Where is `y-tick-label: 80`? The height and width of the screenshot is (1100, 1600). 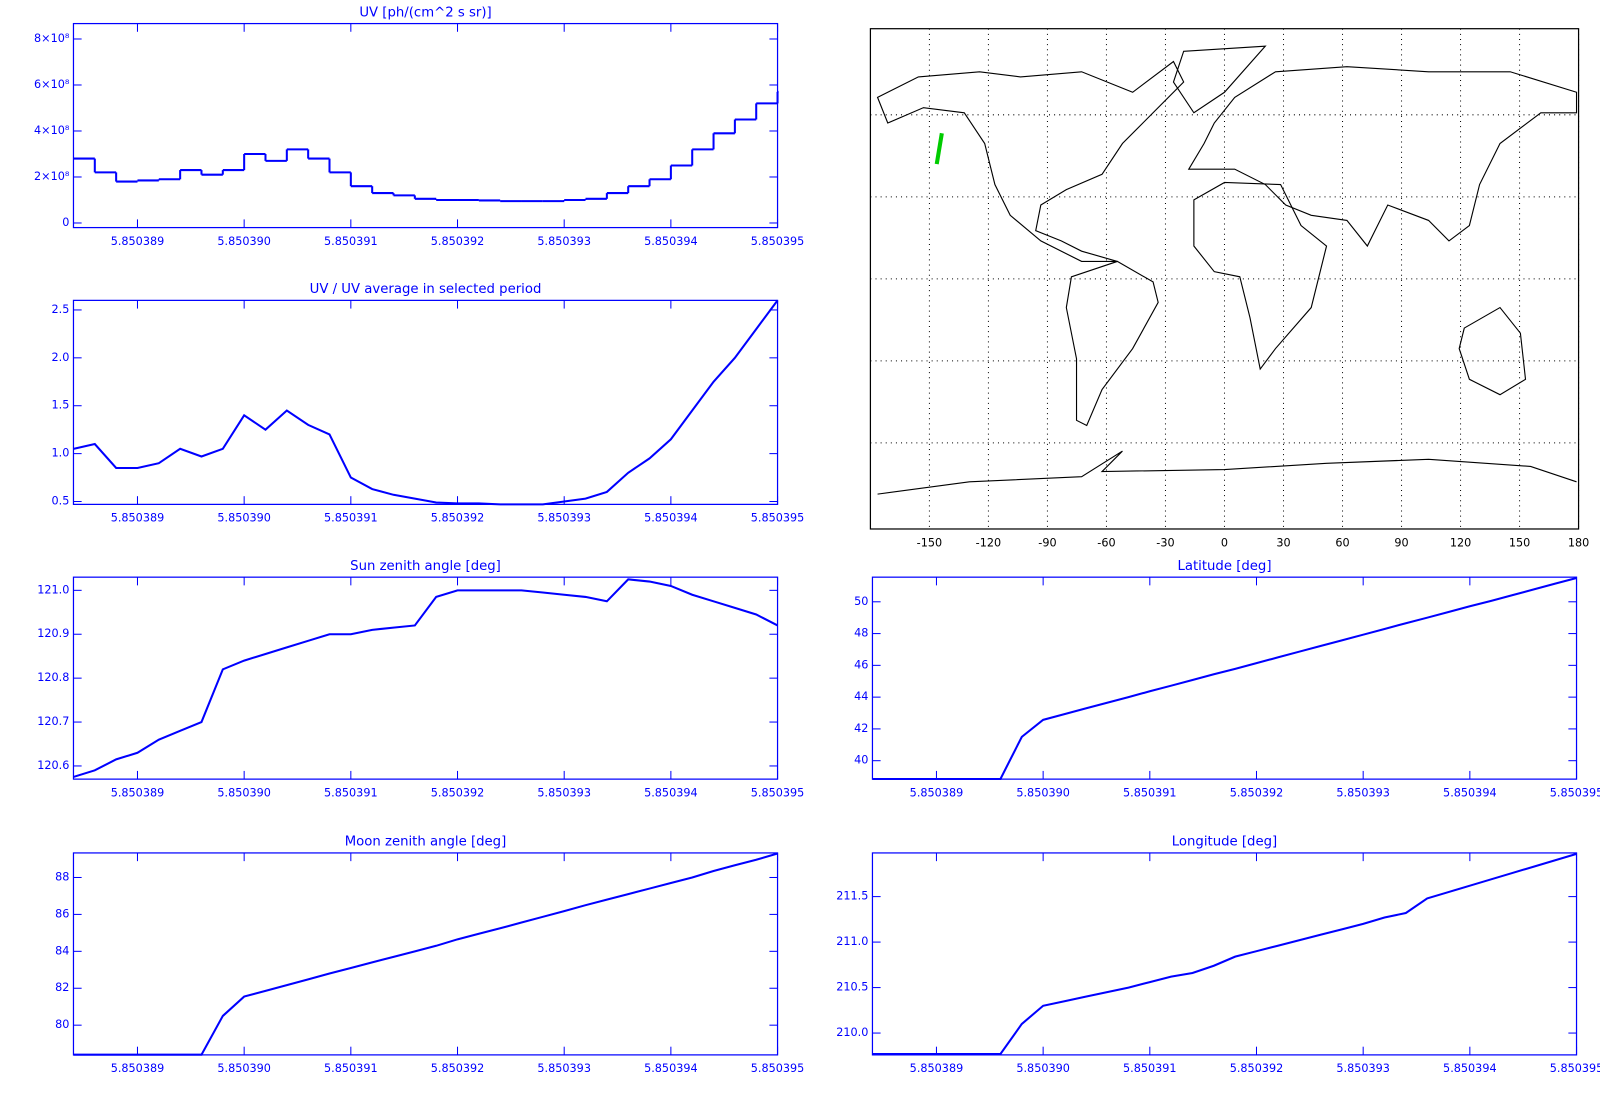
y-tick-label: 80 is located at coordinates (62, 1024).